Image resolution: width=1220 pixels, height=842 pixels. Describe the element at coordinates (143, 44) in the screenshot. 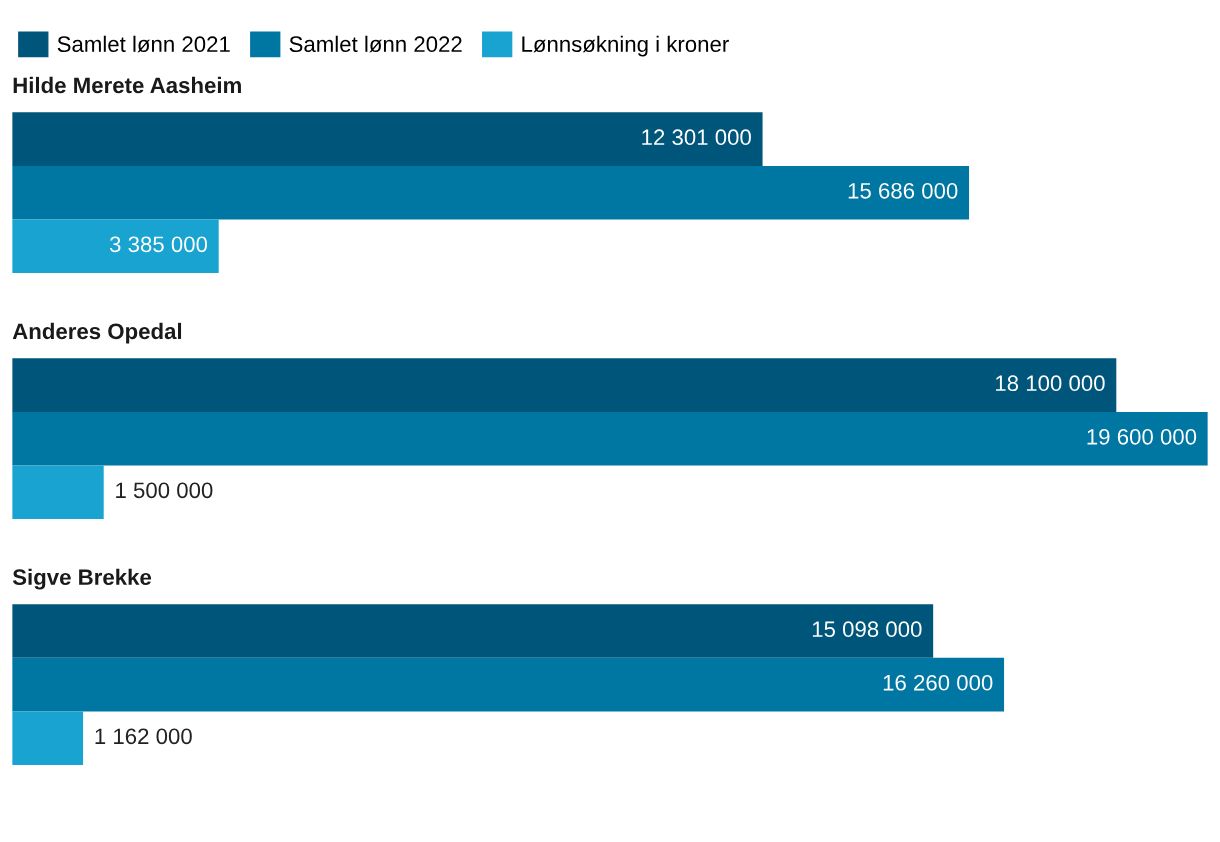

I see `legend-label: Samlet lønn 2021` at that location.